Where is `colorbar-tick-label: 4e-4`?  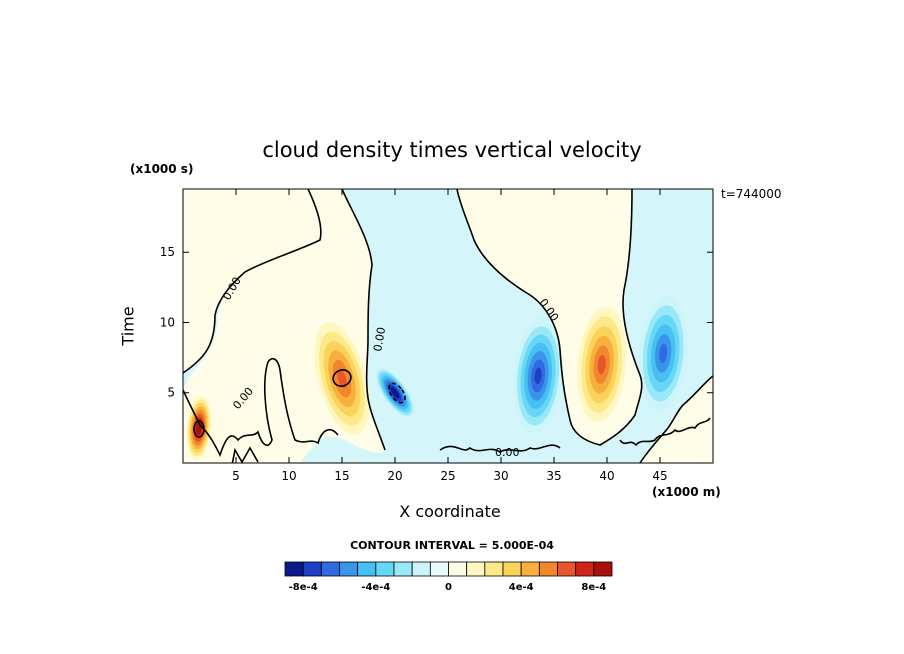
colorbar-tick-label: 4e-4 is located at coordinates (521, 587).